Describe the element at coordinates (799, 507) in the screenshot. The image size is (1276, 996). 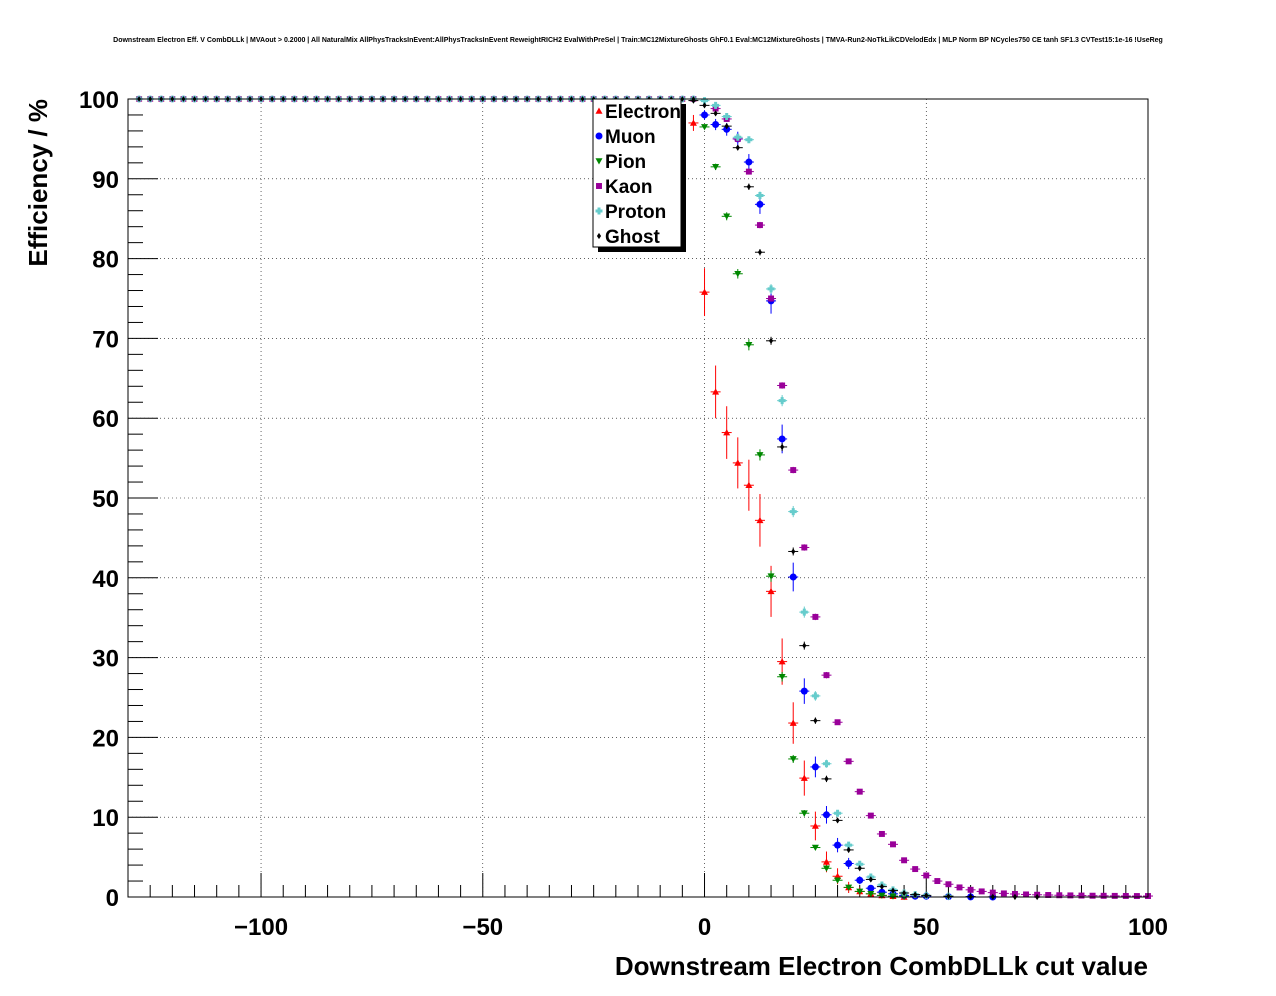
I see `series-electron` at that location.